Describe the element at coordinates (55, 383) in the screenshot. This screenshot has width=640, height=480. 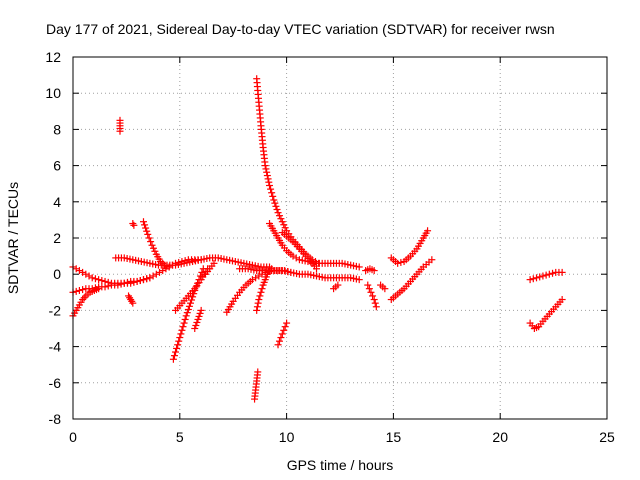
I see `y-tick-label: -6` at that location.